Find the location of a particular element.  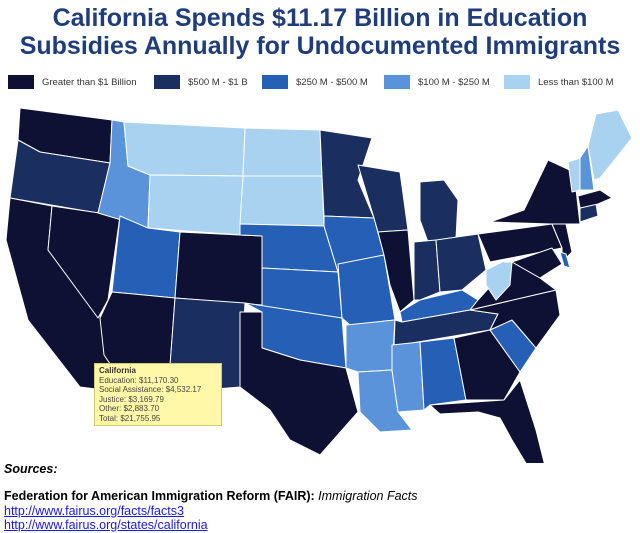

state-ny is located at coordinates (535, 192).